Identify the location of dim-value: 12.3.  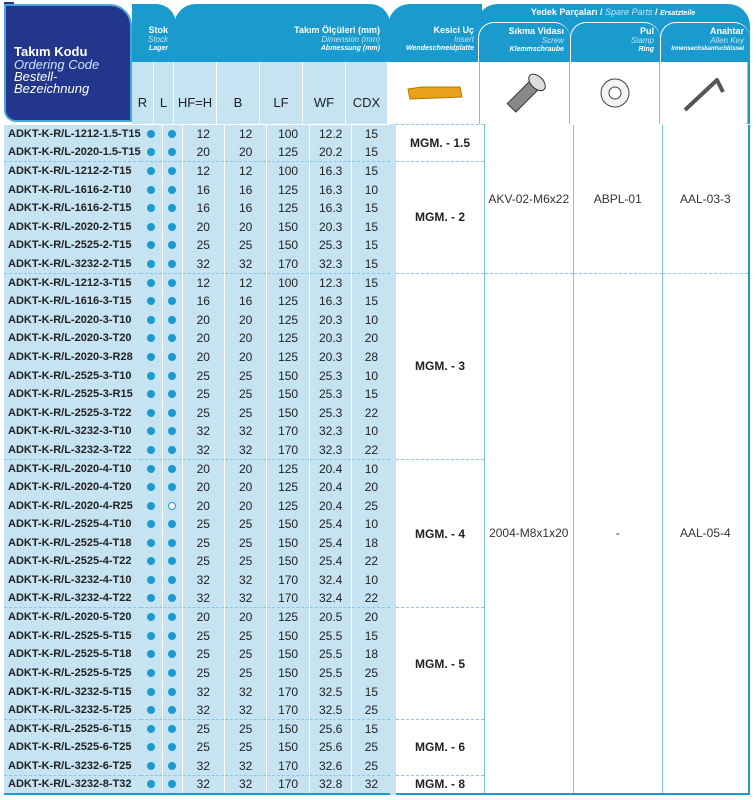
(331, 282).